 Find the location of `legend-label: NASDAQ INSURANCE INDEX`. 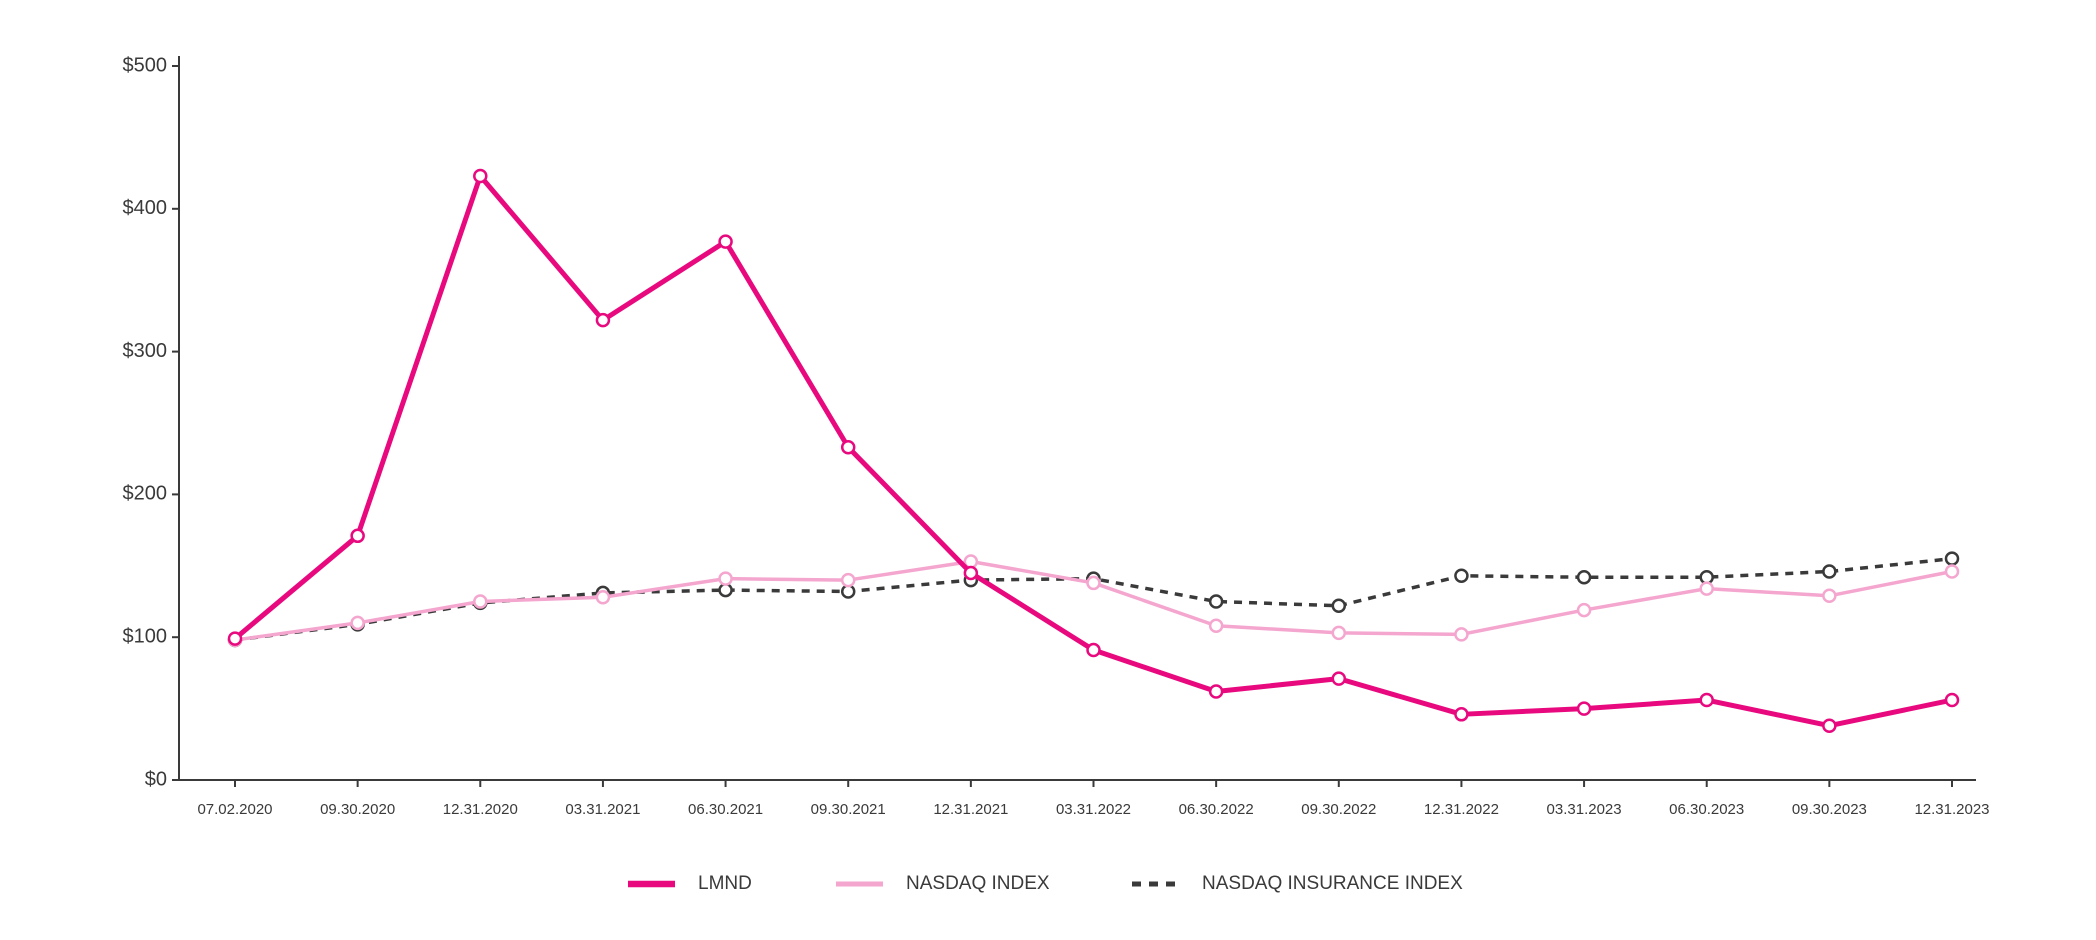

legend-label: NASDAQ INSURANCE INDEX is located at coordinates (1332, 883).